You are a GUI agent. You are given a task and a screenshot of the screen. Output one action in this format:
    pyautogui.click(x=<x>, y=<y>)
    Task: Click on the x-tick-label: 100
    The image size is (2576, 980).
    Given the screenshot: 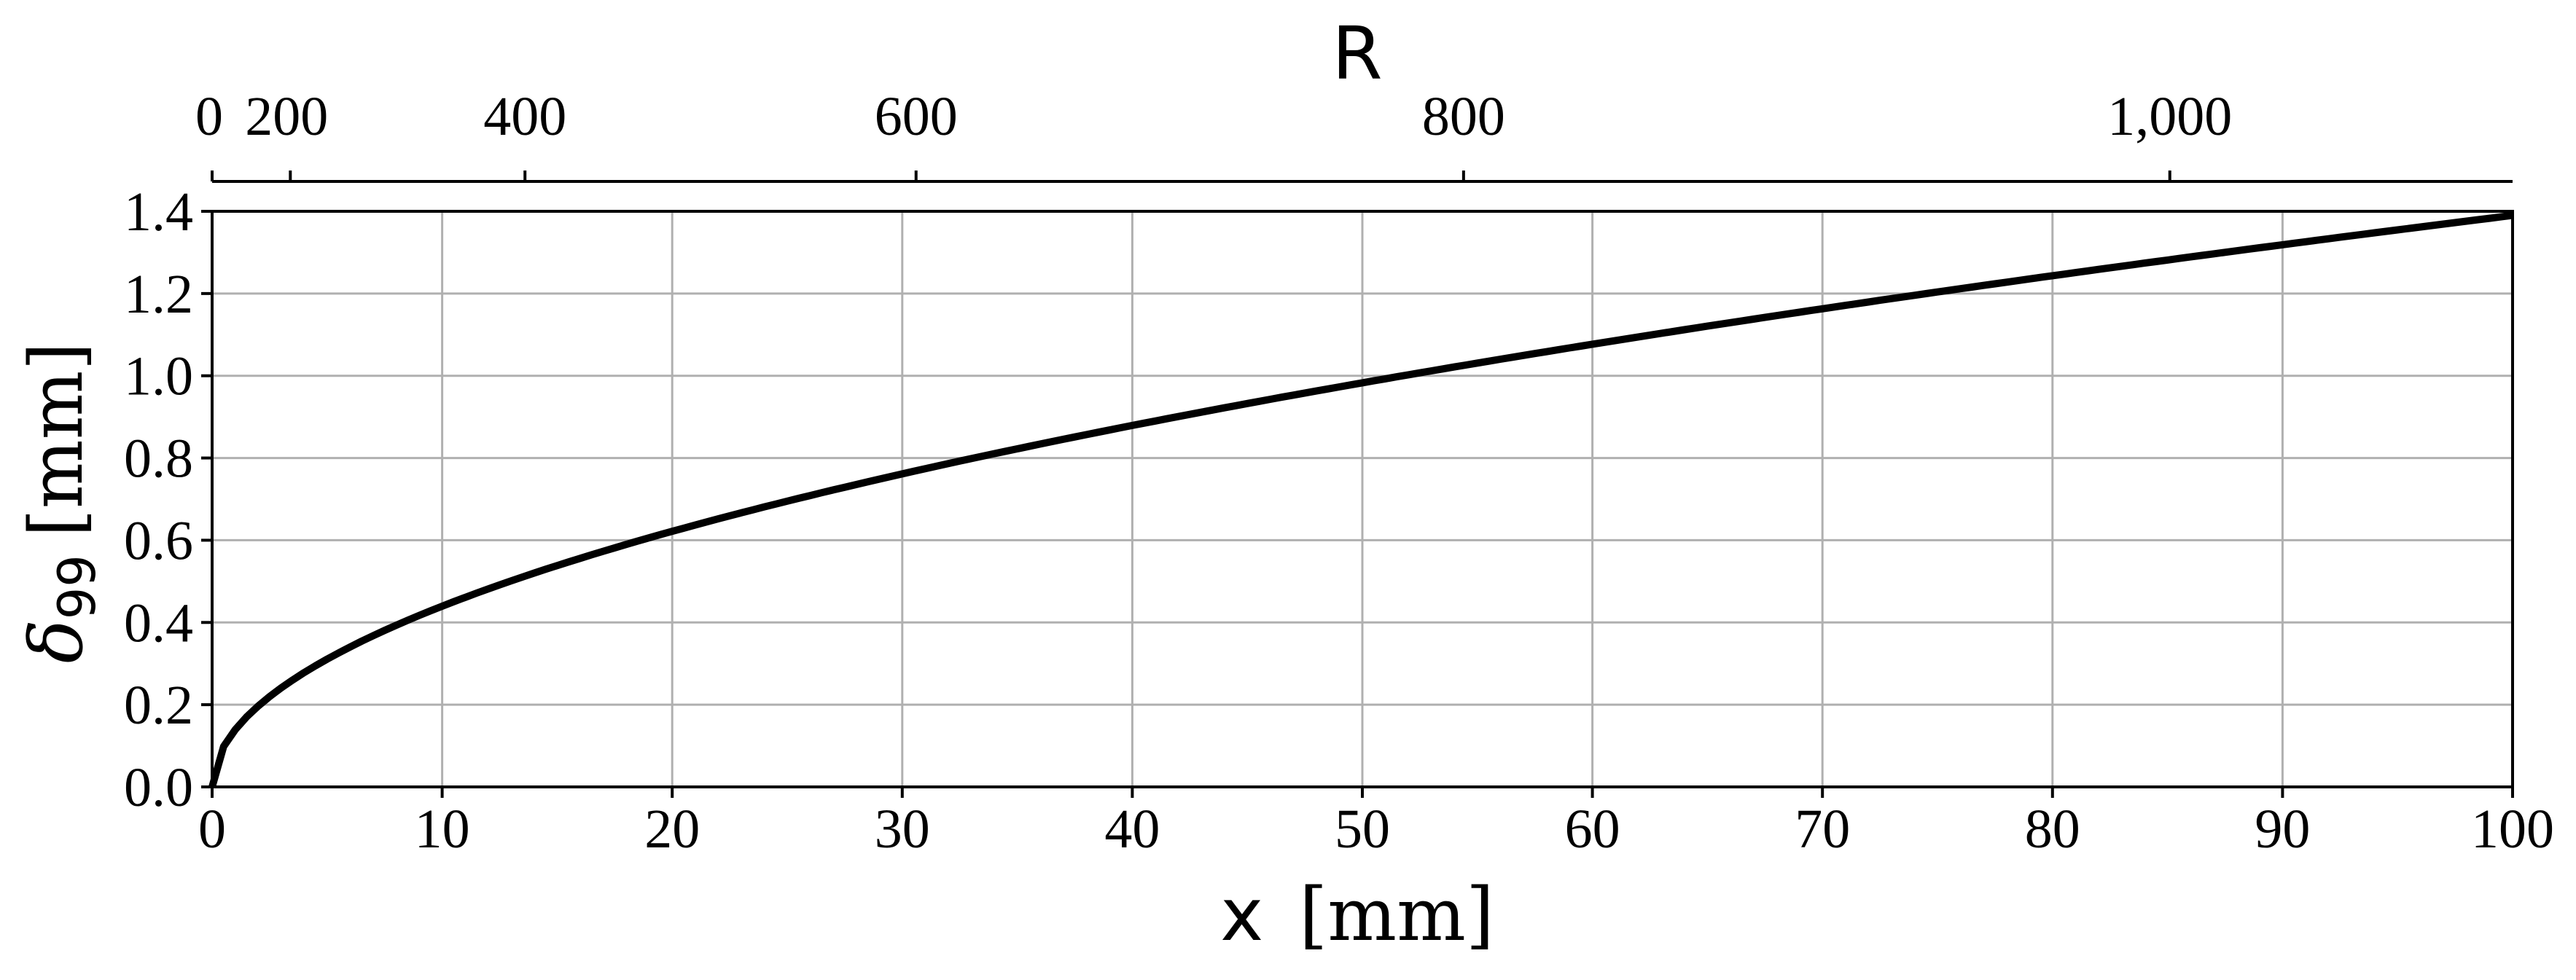 What is the action you would take?
    pyautogui.click(x=2512, y=829)
    